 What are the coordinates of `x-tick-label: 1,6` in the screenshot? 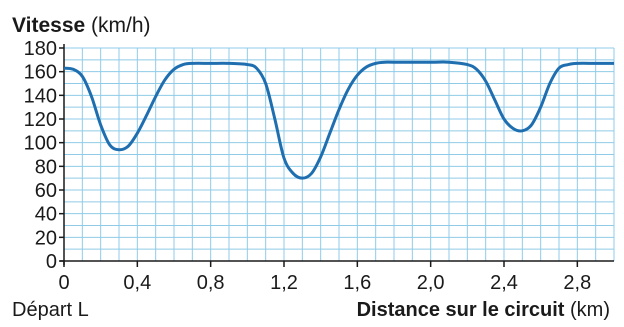 It's located at (357, 283).